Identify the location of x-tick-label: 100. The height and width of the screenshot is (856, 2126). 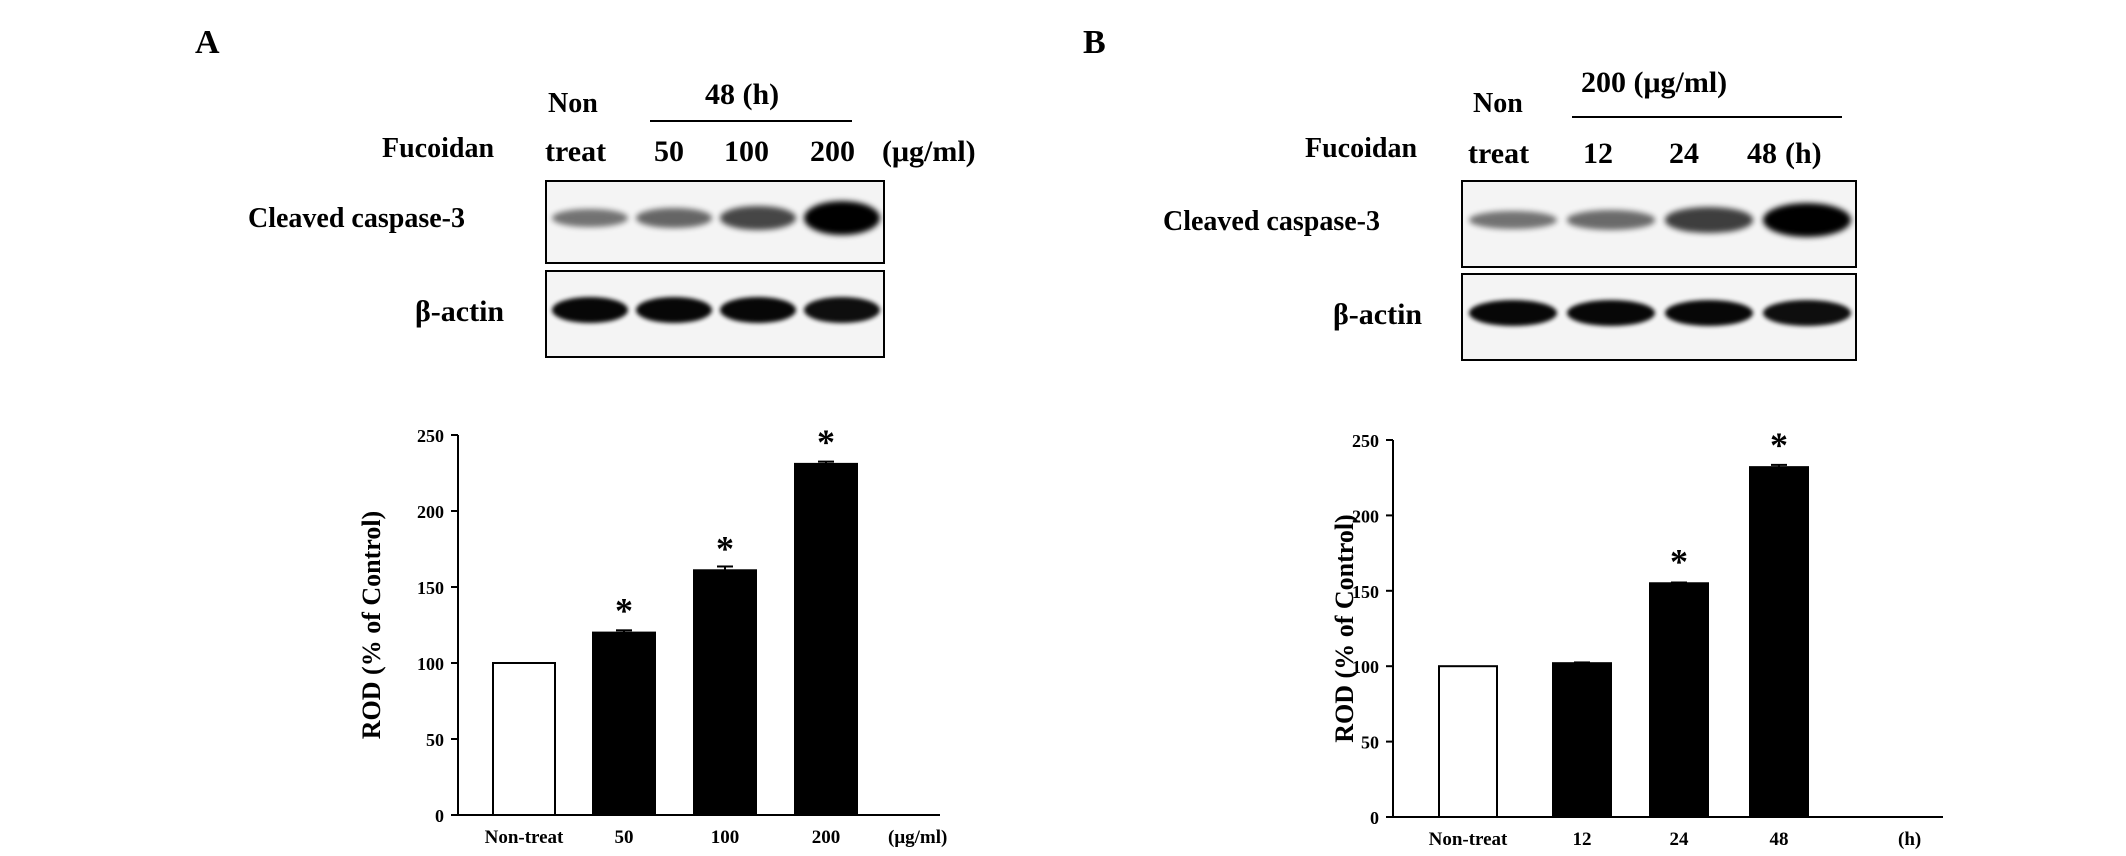
(725, 837).